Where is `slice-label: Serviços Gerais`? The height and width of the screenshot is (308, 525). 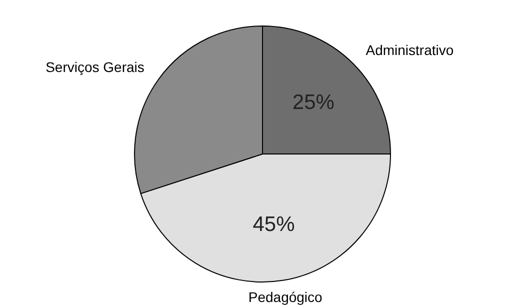 slice-label: Serviços Gerais is located at coordinates (95, 67).